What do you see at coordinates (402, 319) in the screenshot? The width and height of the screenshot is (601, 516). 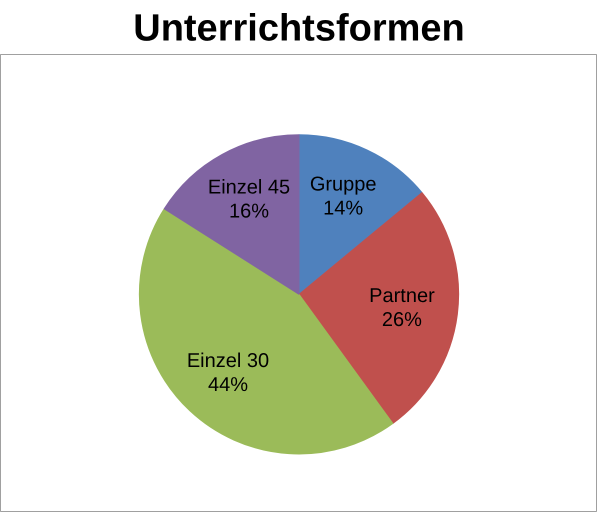 I see `data-label: 26%` at bounding box center [402, 319].